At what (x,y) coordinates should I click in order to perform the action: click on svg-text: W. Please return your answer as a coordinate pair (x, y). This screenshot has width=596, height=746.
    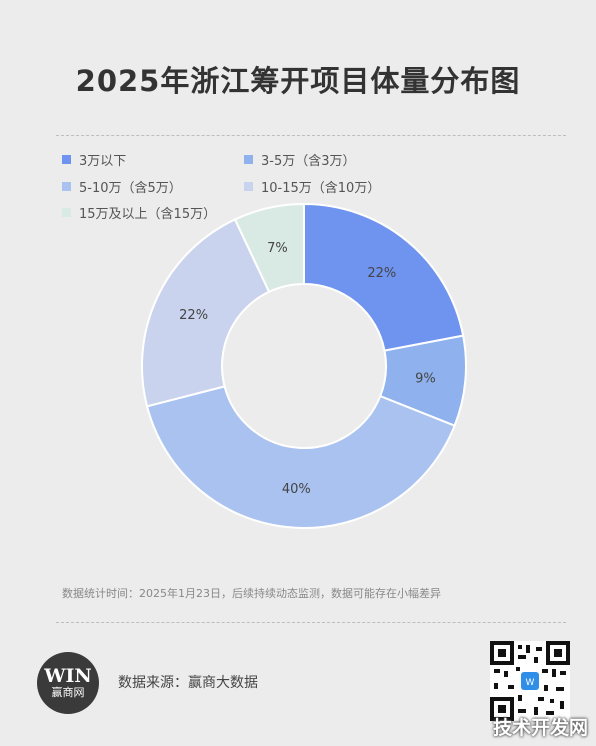
    Looking at the image, I should click on (530, 683).